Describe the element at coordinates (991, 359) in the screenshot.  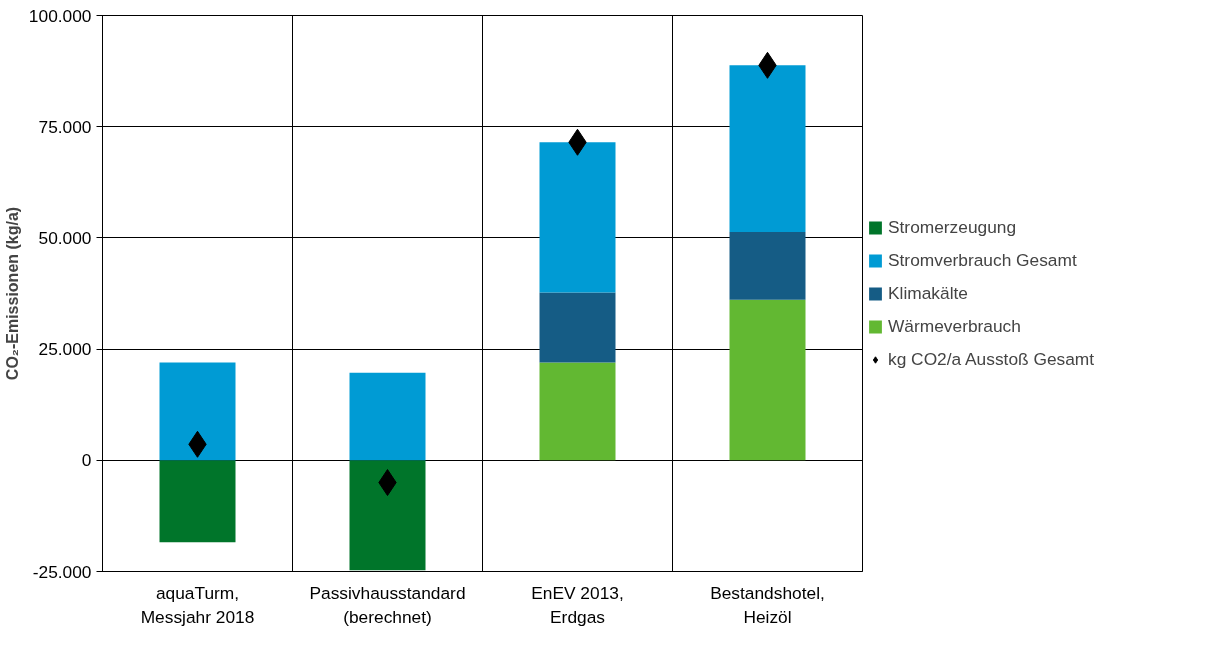
I see `legend-label: kg CO2/a Ausstoß Gesamt` at that location.